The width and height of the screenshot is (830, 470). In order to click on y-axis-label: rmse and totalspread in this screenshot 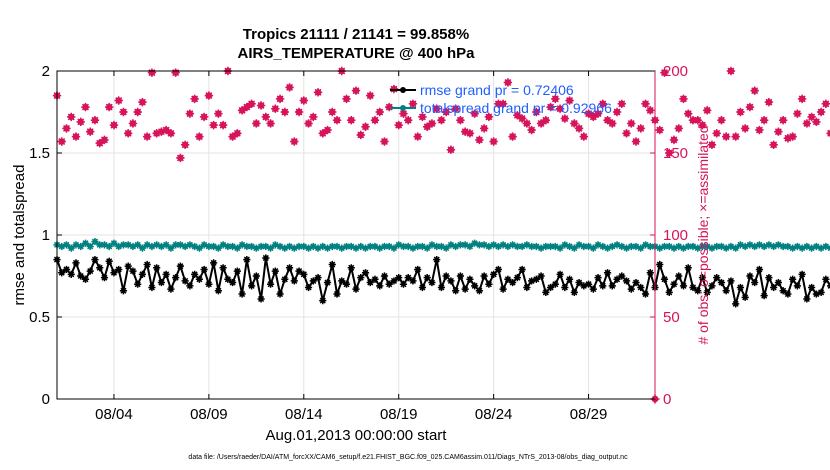, I will do `click(19, 235)`.